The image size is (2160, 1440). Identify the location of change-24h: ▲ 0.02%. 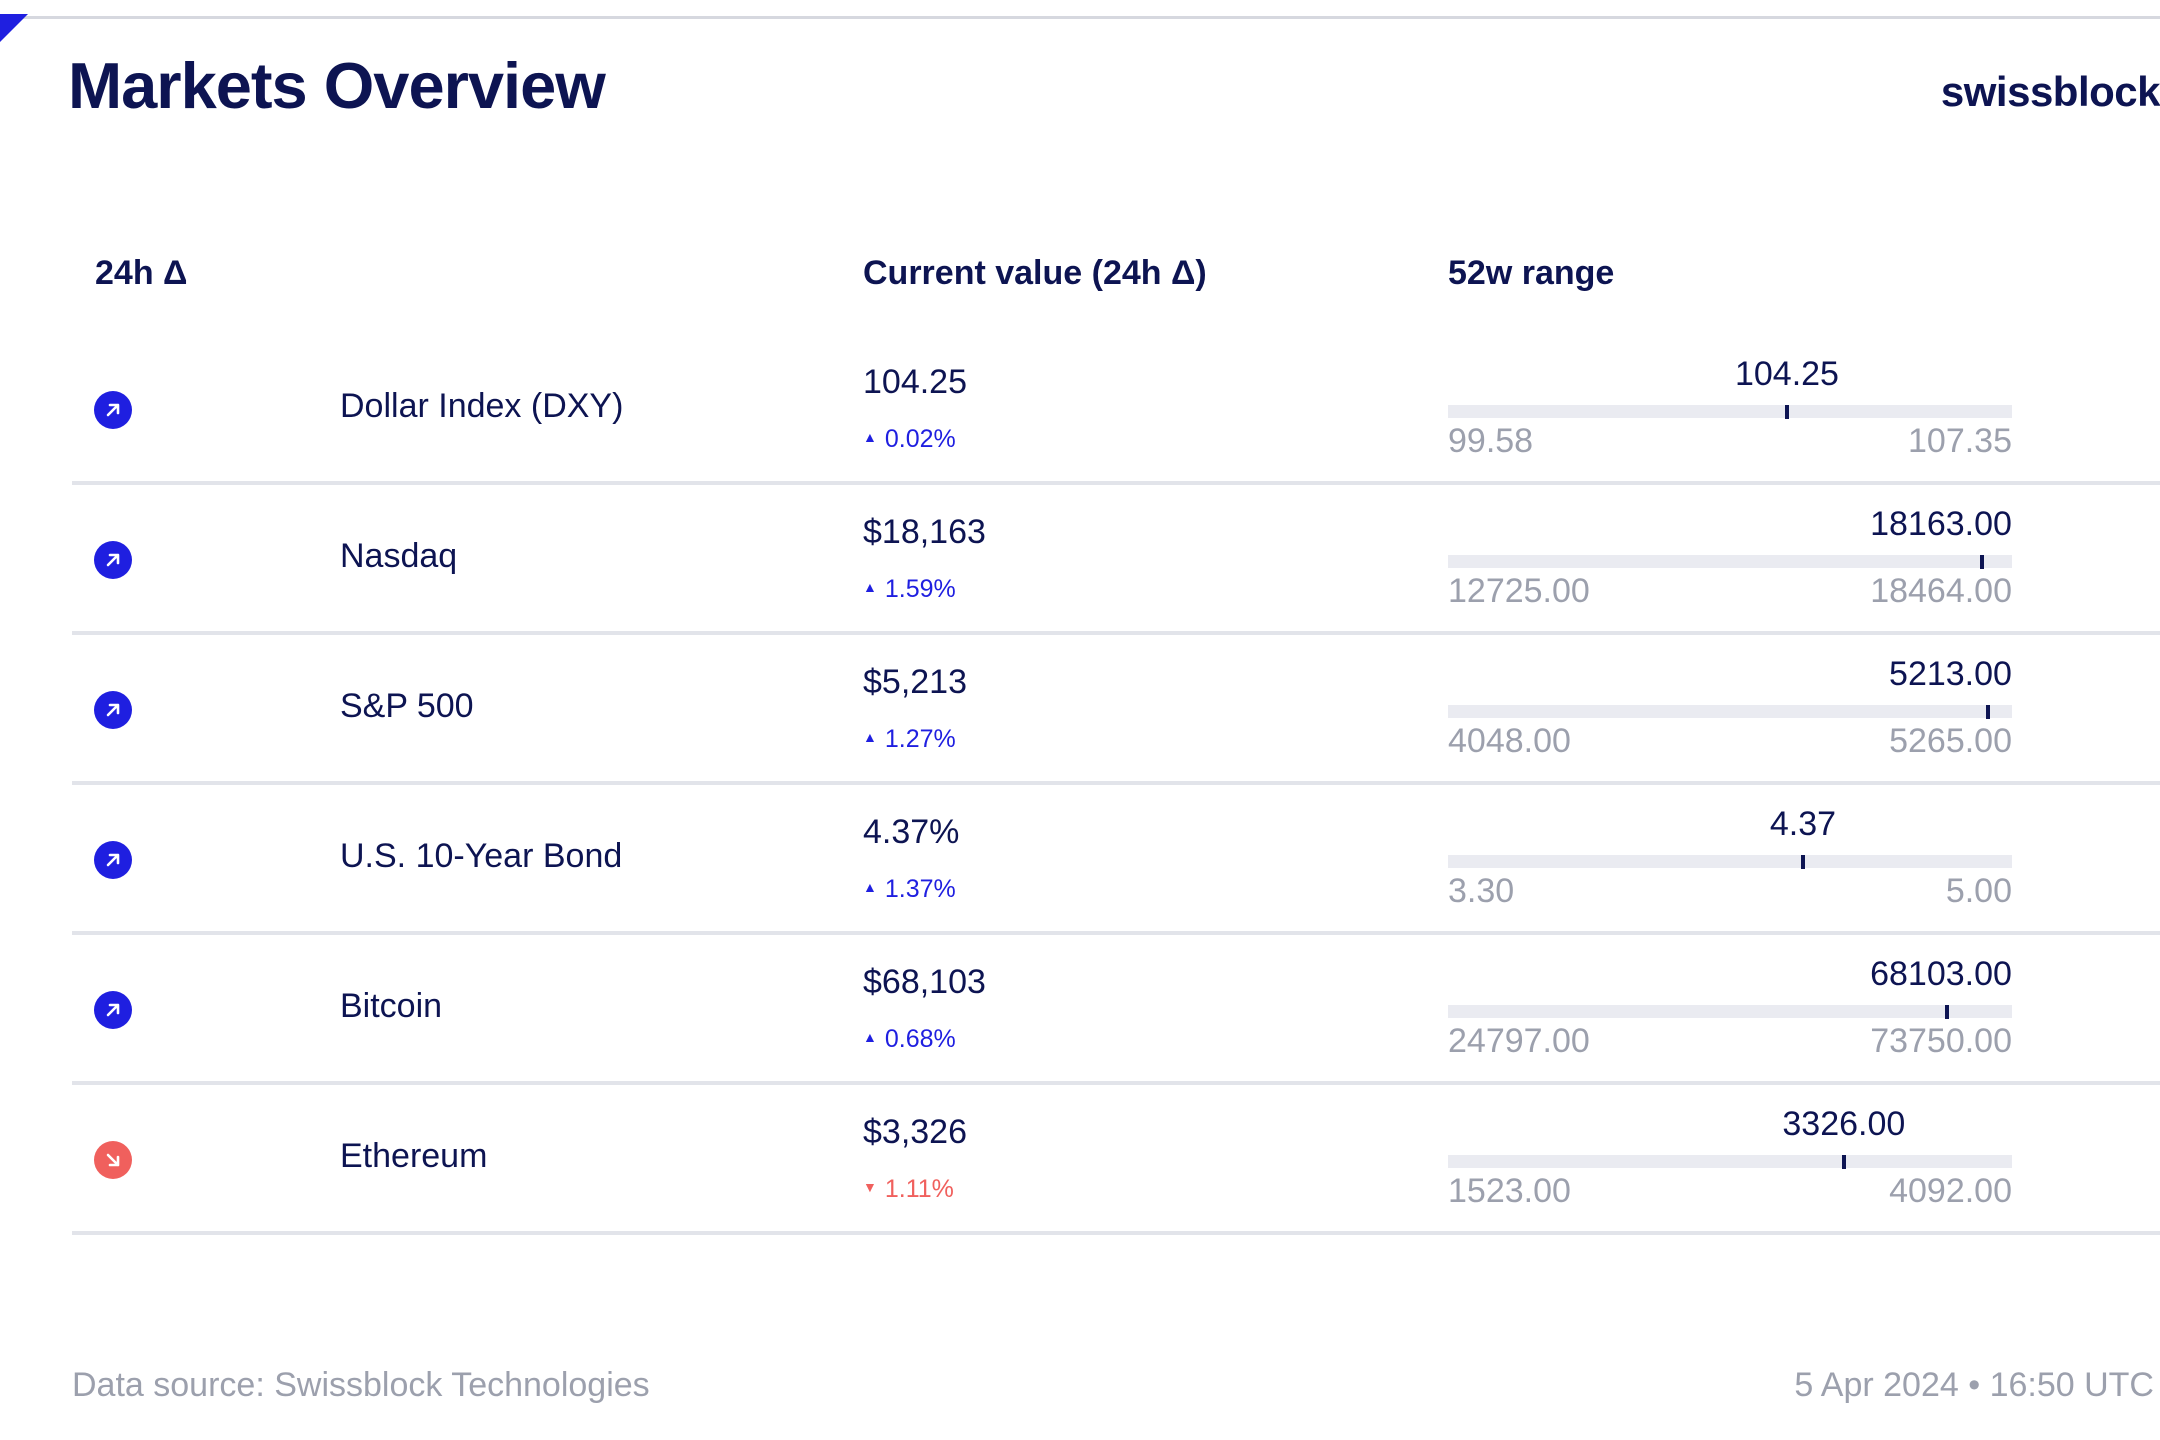
(909, 439).